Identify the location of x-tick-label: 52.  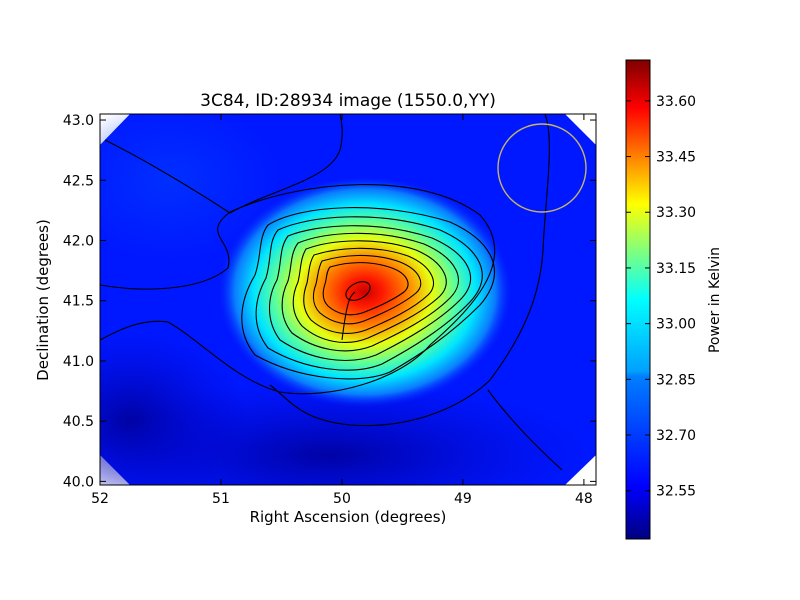
(100, 499).